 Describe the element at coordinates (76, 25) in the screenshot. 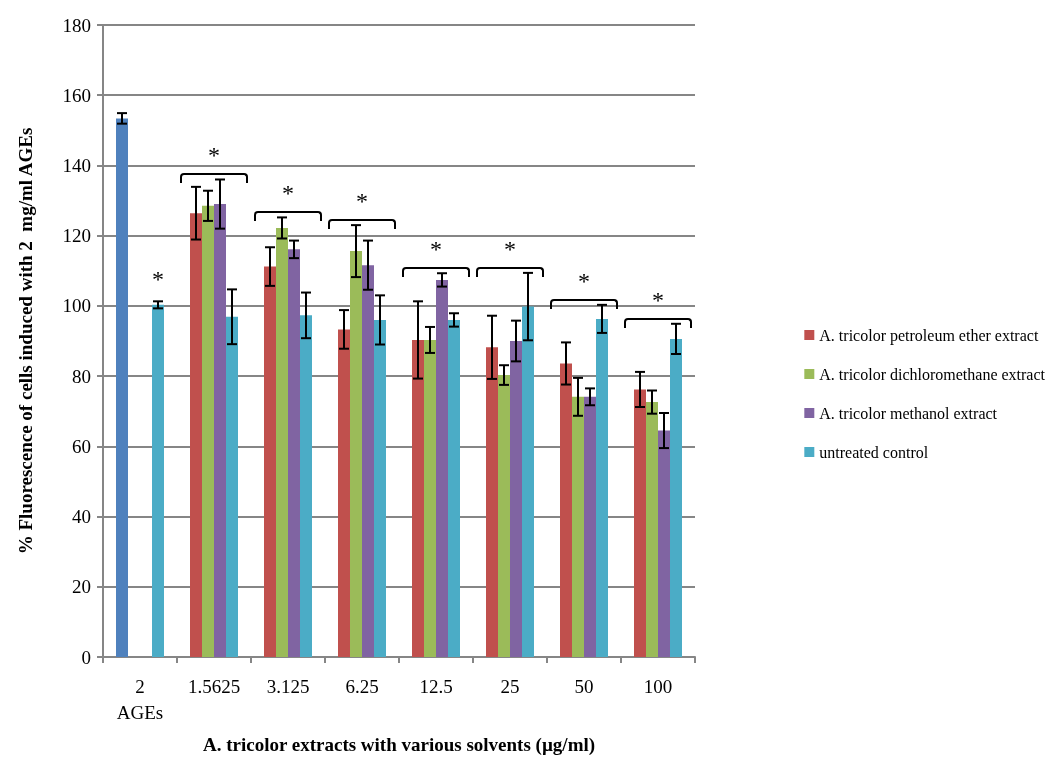

I see `y-tick-label: 180` at that location.